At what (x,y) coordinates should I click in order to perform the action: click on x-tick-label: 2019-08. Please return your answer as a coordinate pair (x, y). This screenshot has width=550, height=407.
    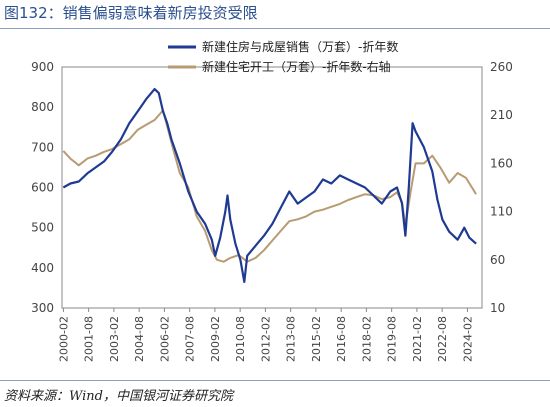
    Looking at the image, I should click on (392, 339).